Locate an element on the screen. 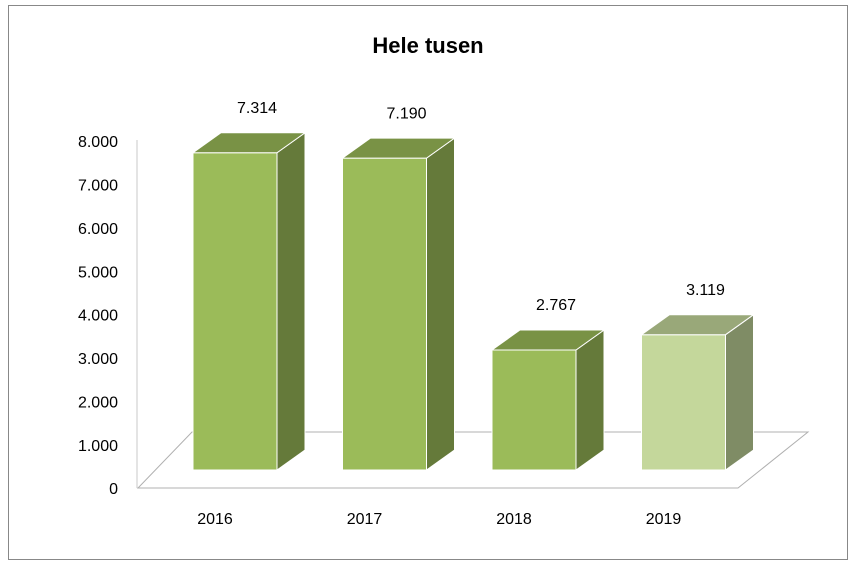 The image size is (856, 570). y-tick-label: 3.000 is located at coordinates (98, 359).